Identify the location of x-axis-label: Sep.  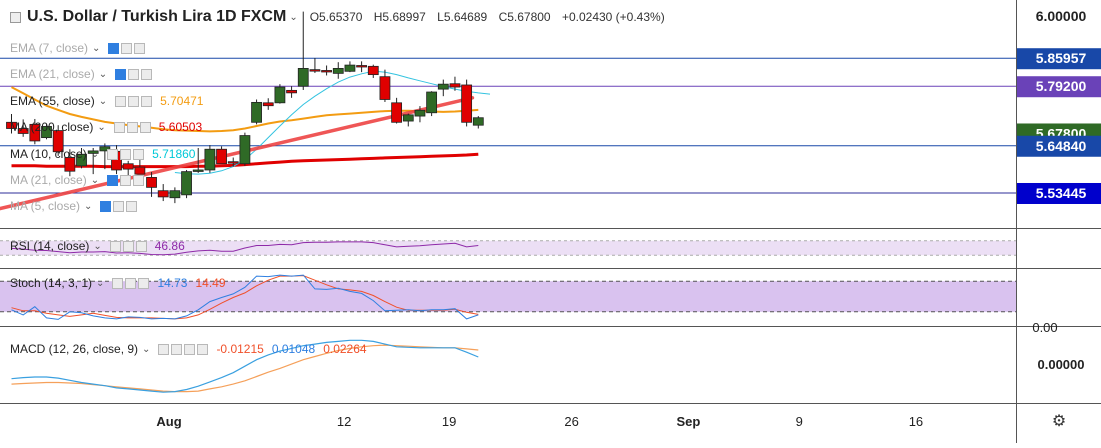
(688, 421).